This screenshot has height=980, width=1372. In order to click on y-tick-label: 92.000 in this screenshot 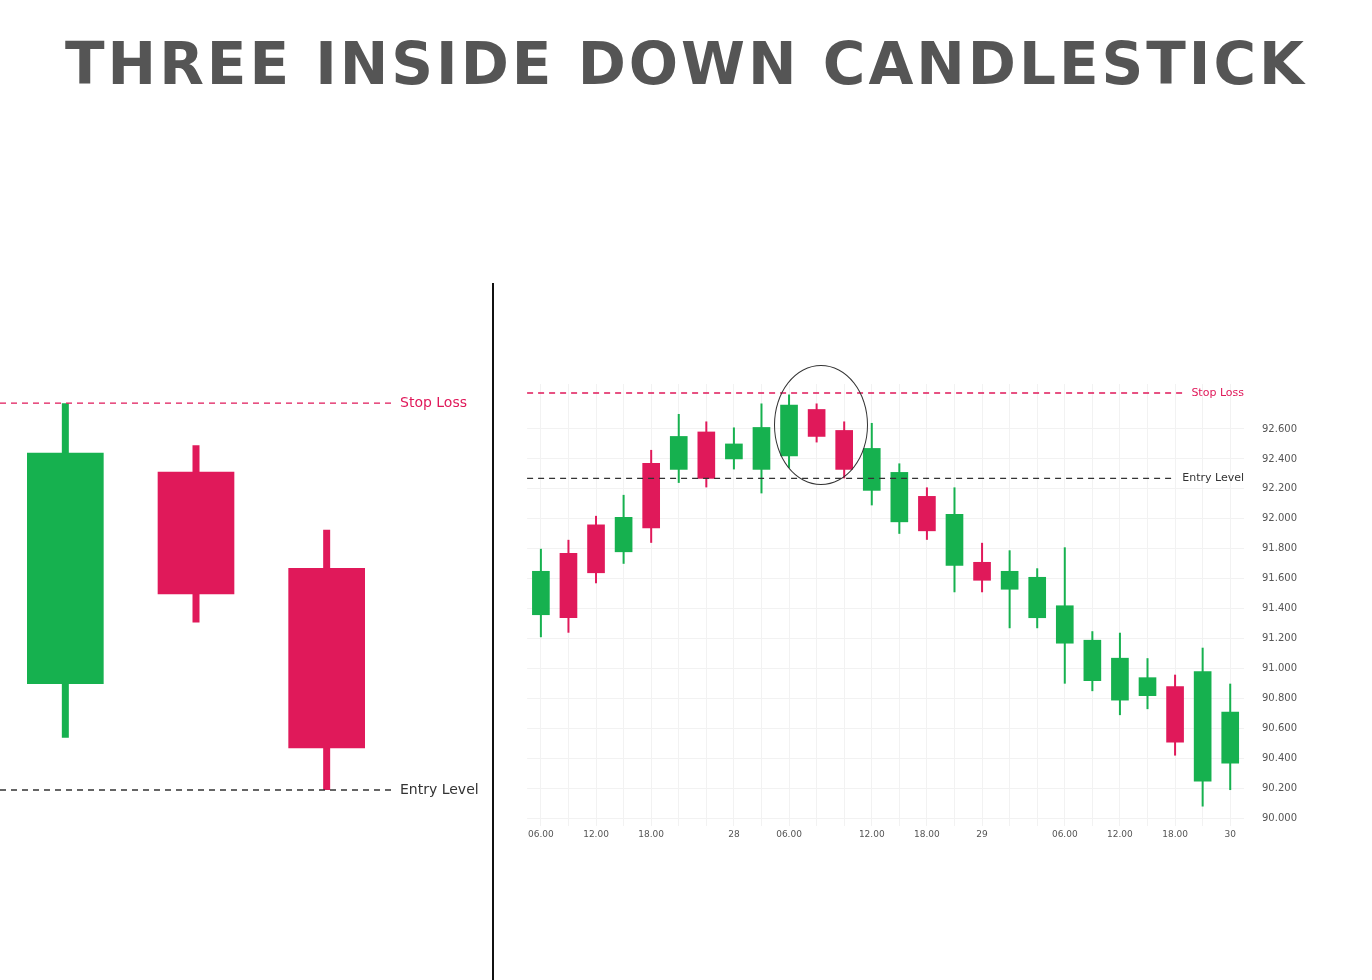, I will do `click(1280, 518)`.